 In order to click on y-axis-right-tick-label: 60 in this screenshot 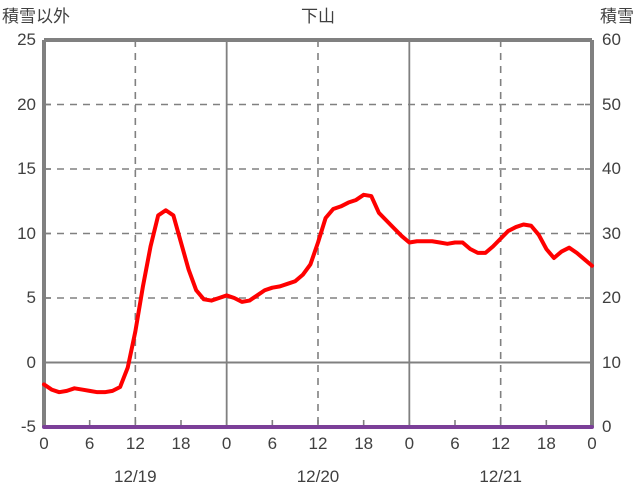, I will do `click(611, 39)`.